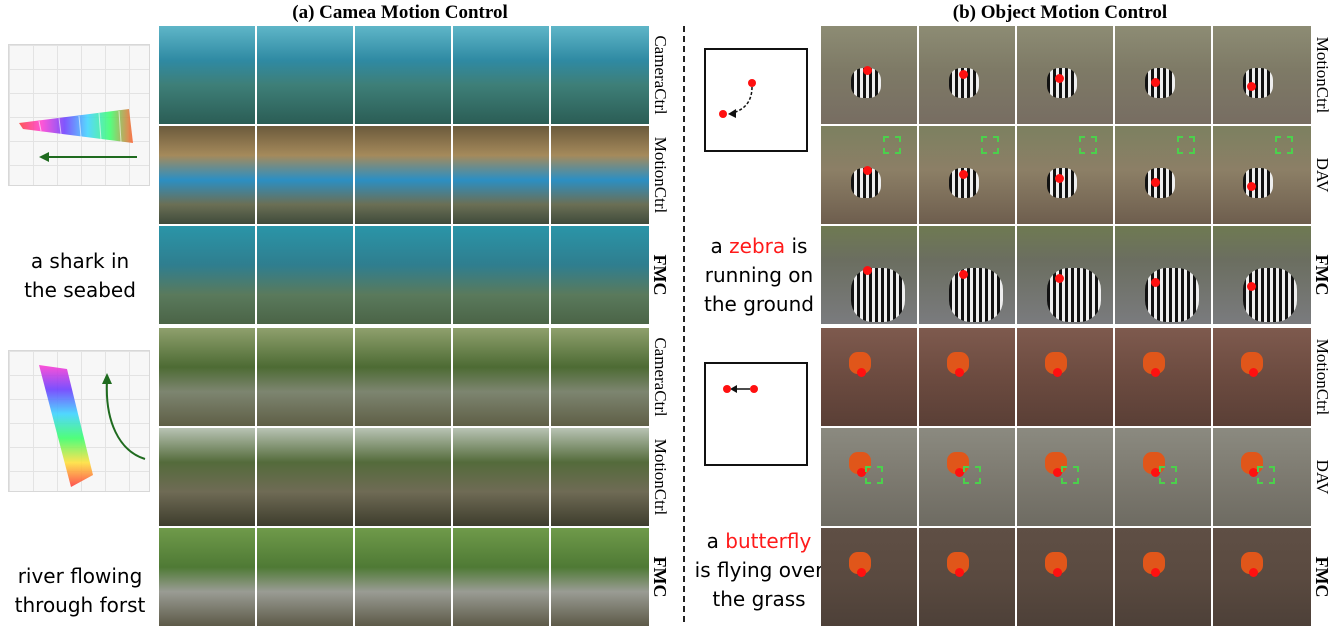  Describe the element at coordinates (80, 605) in the screenshot. I see `prompt-line: through forst` at that location.